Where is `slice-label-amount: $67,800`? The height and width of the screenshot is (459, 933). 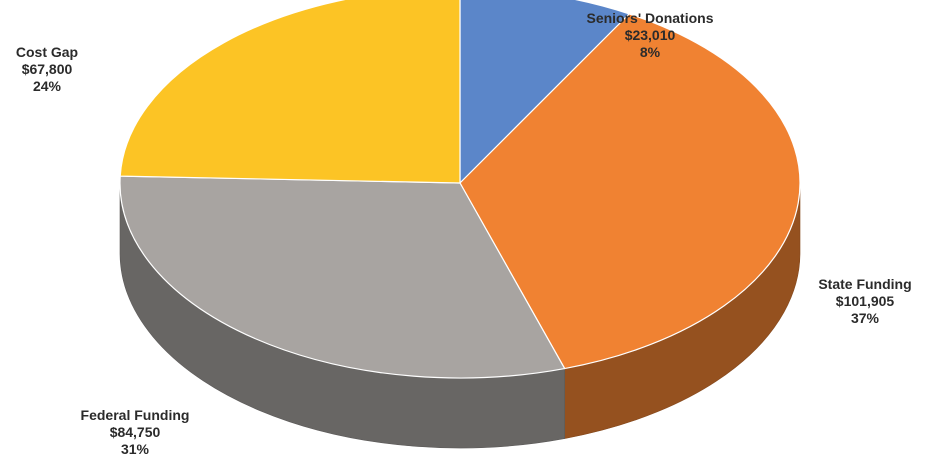
slice-label-amount: $67,800 is located at coordinates (47, 69).